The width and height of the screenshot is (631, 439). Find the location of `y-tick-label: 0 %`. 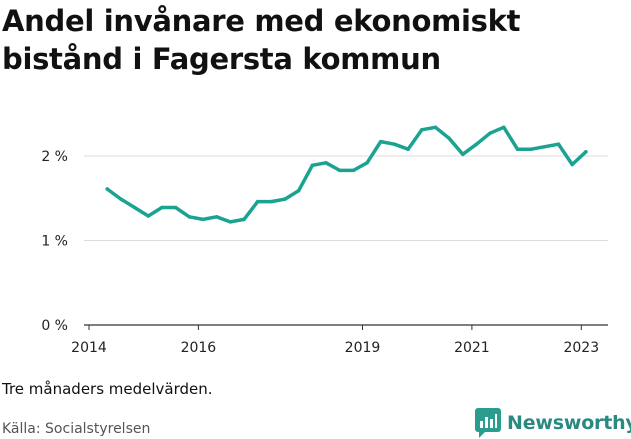

y-tick-label: 0 % is located at coordinates (54, 326).